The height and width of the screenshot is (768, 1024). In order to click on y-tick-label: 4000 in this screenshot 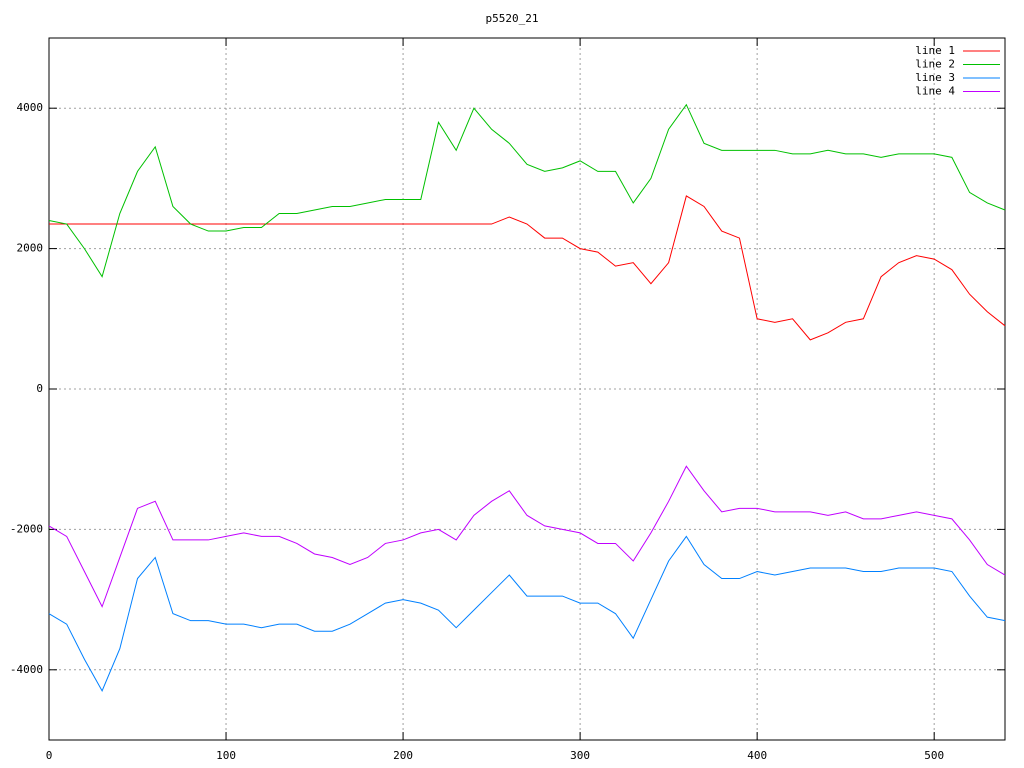, I will do `click(30, 107)`.